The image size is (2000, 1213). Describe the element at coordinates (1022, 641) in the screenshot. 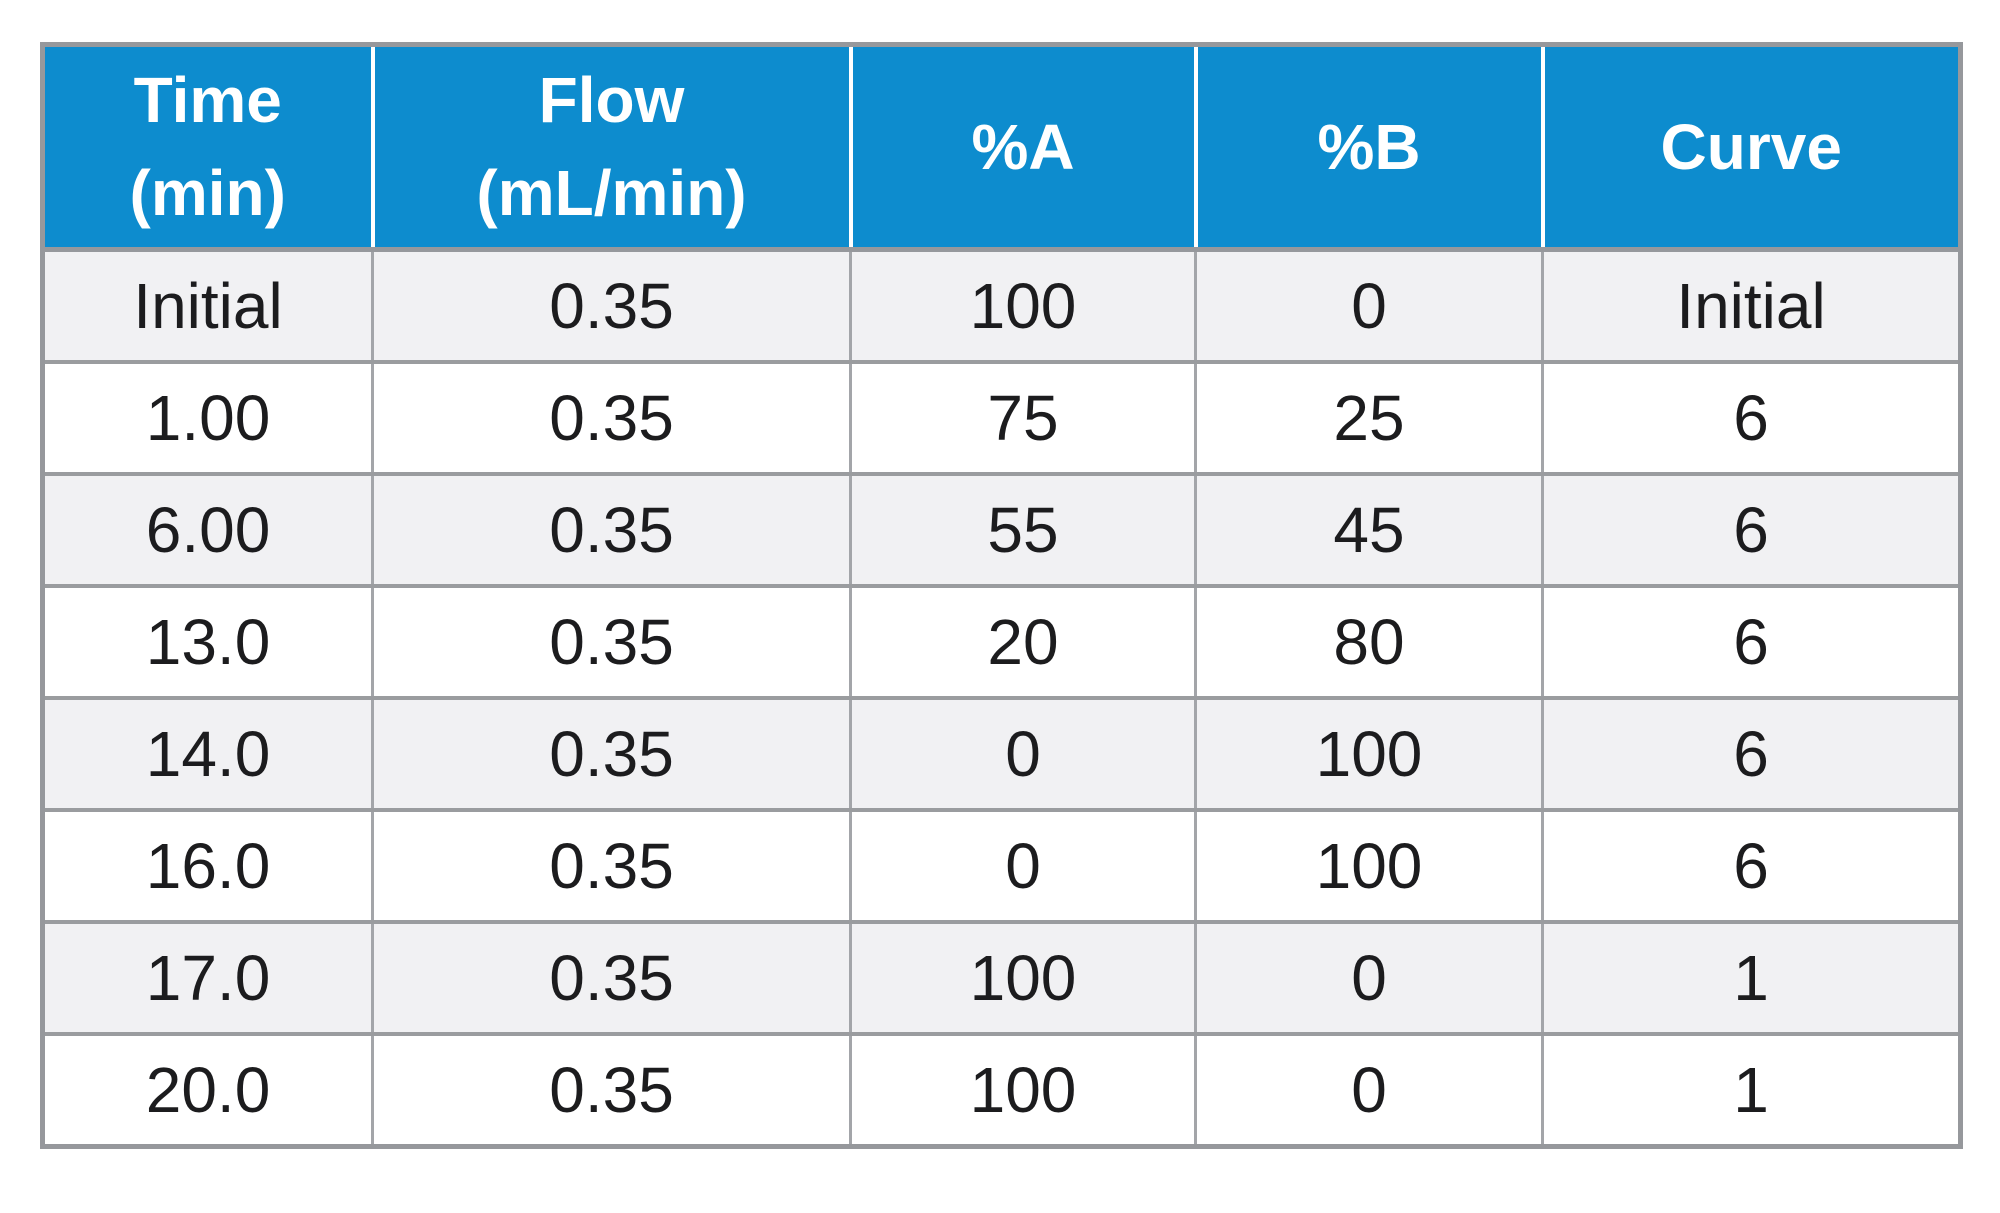

I see `cell-percent-a: 20` at that location.